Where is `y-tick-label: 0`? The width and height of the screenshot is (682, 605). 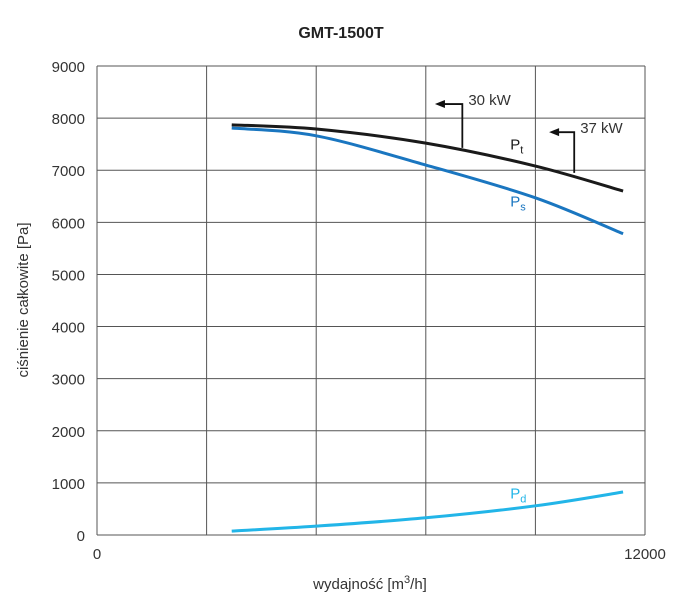 y-tick-label: 0 is located at coordinates (81, 536).